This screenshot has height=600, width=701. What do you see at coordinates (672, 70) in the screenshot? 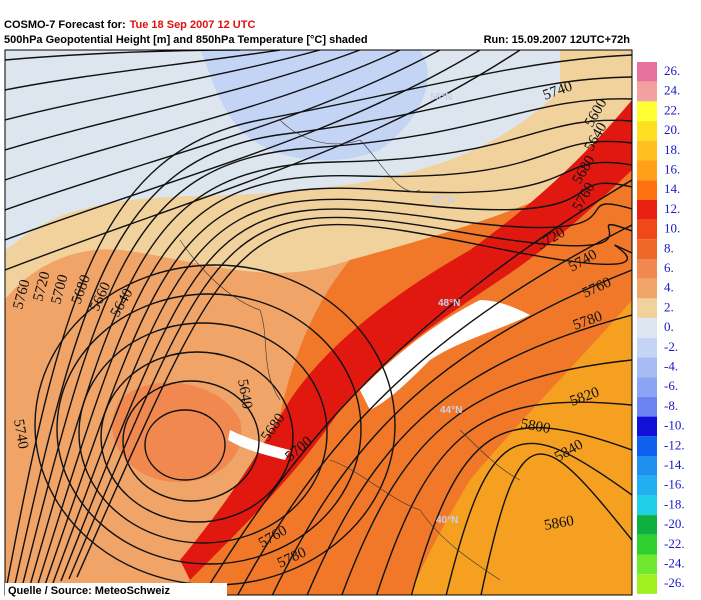
I see `legend-label: 26.` at bounding box center [672, 70].